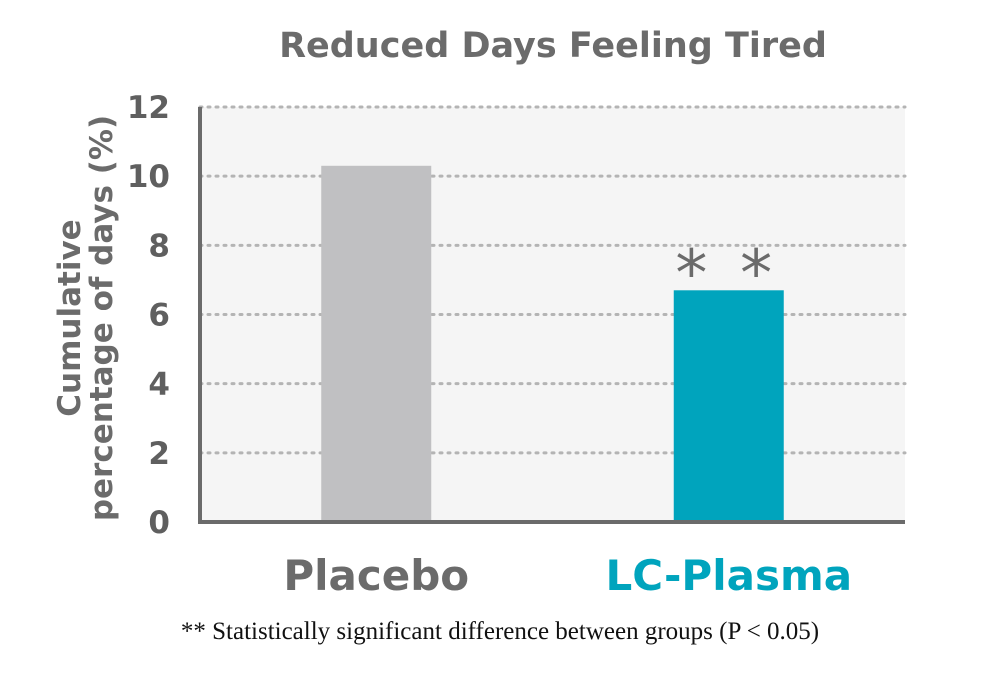 The height and width of the screenshot is (675, 1000). I want to click on y-tick-label: 10, so click(148, 177).